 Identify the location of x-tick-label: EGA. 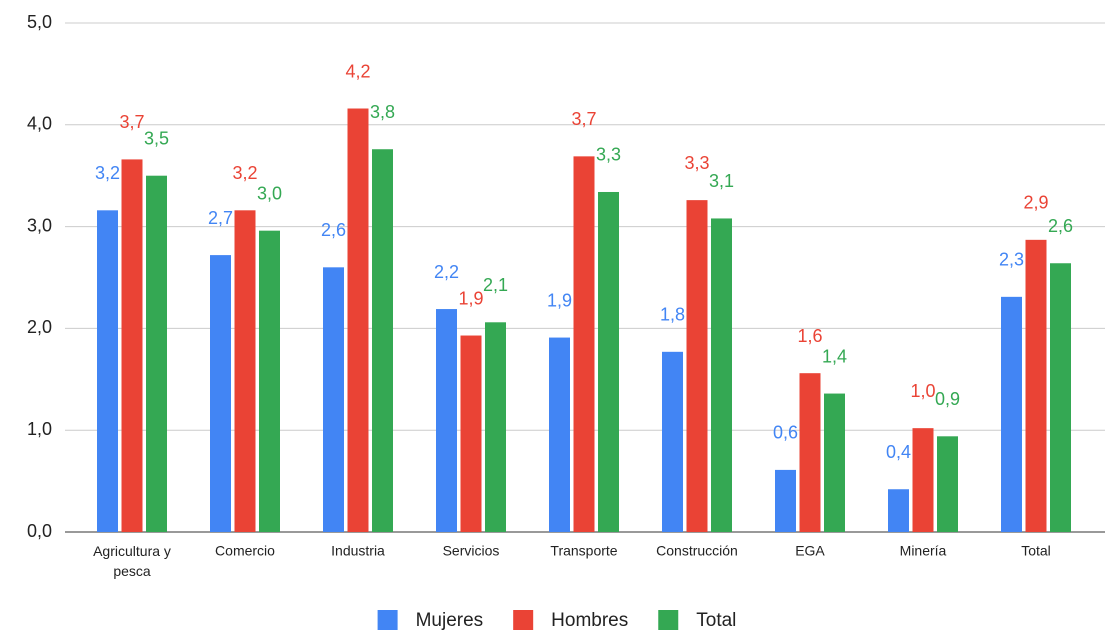
(810, 551).